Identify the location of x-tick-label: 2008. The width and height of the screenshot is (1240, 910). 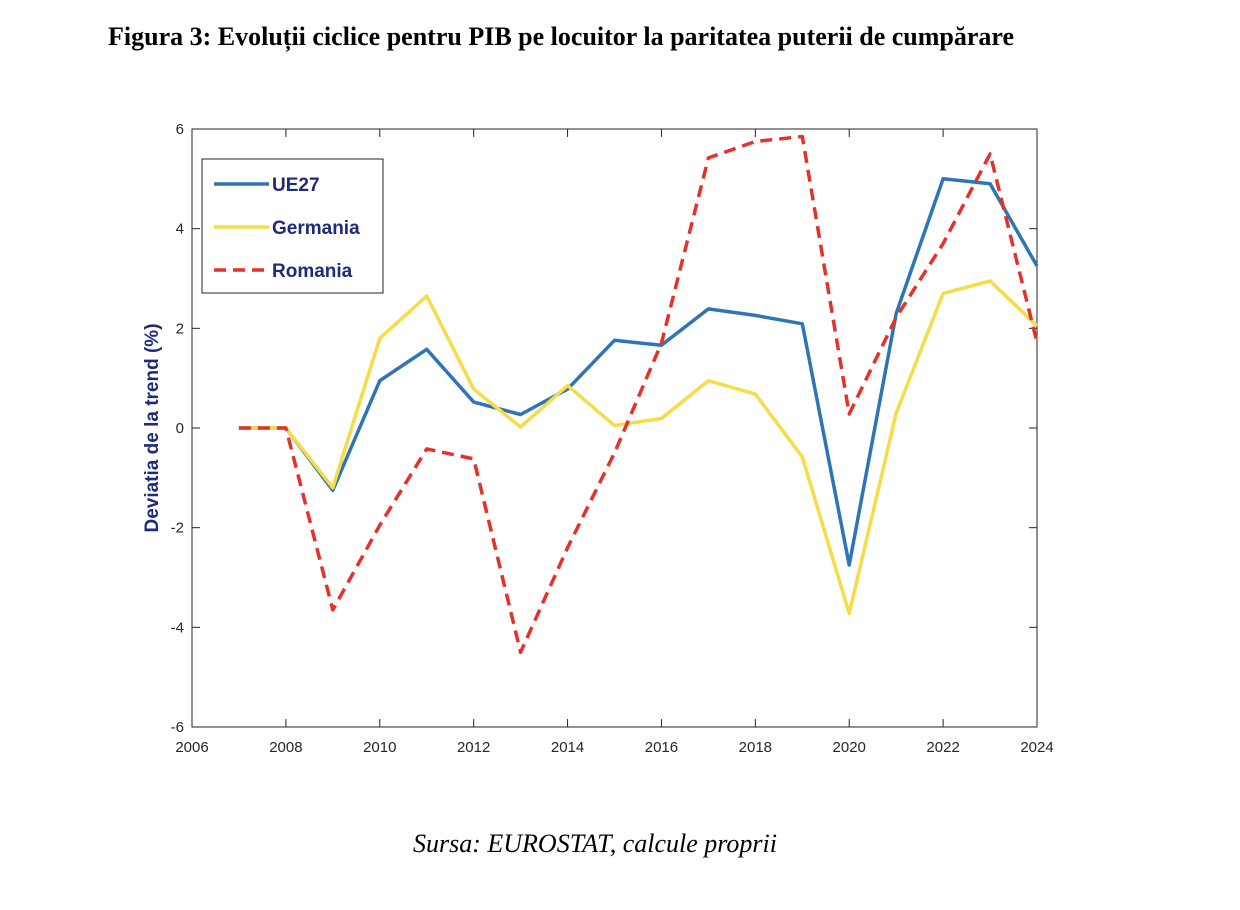
(285, 747).